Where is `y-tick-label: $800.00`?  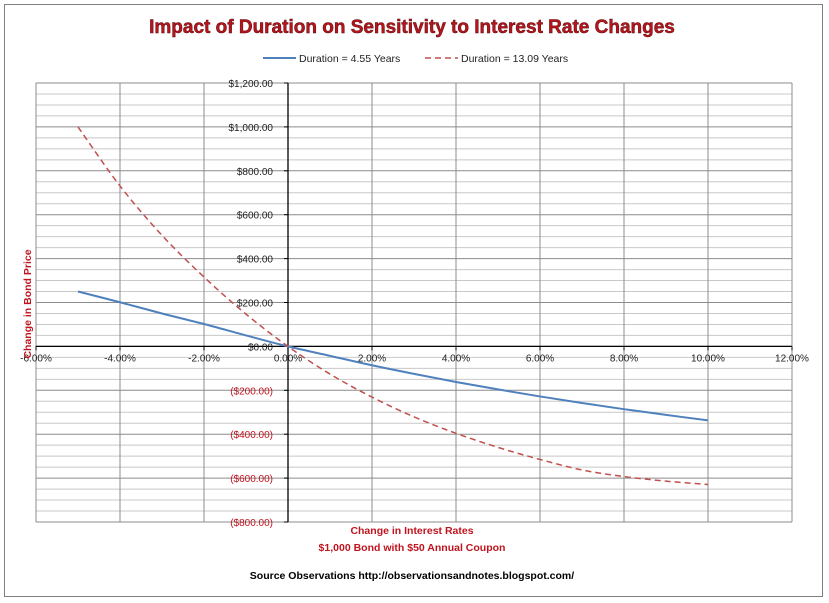
y-tick-label: $800.00 is located at coordinates (255, 172).